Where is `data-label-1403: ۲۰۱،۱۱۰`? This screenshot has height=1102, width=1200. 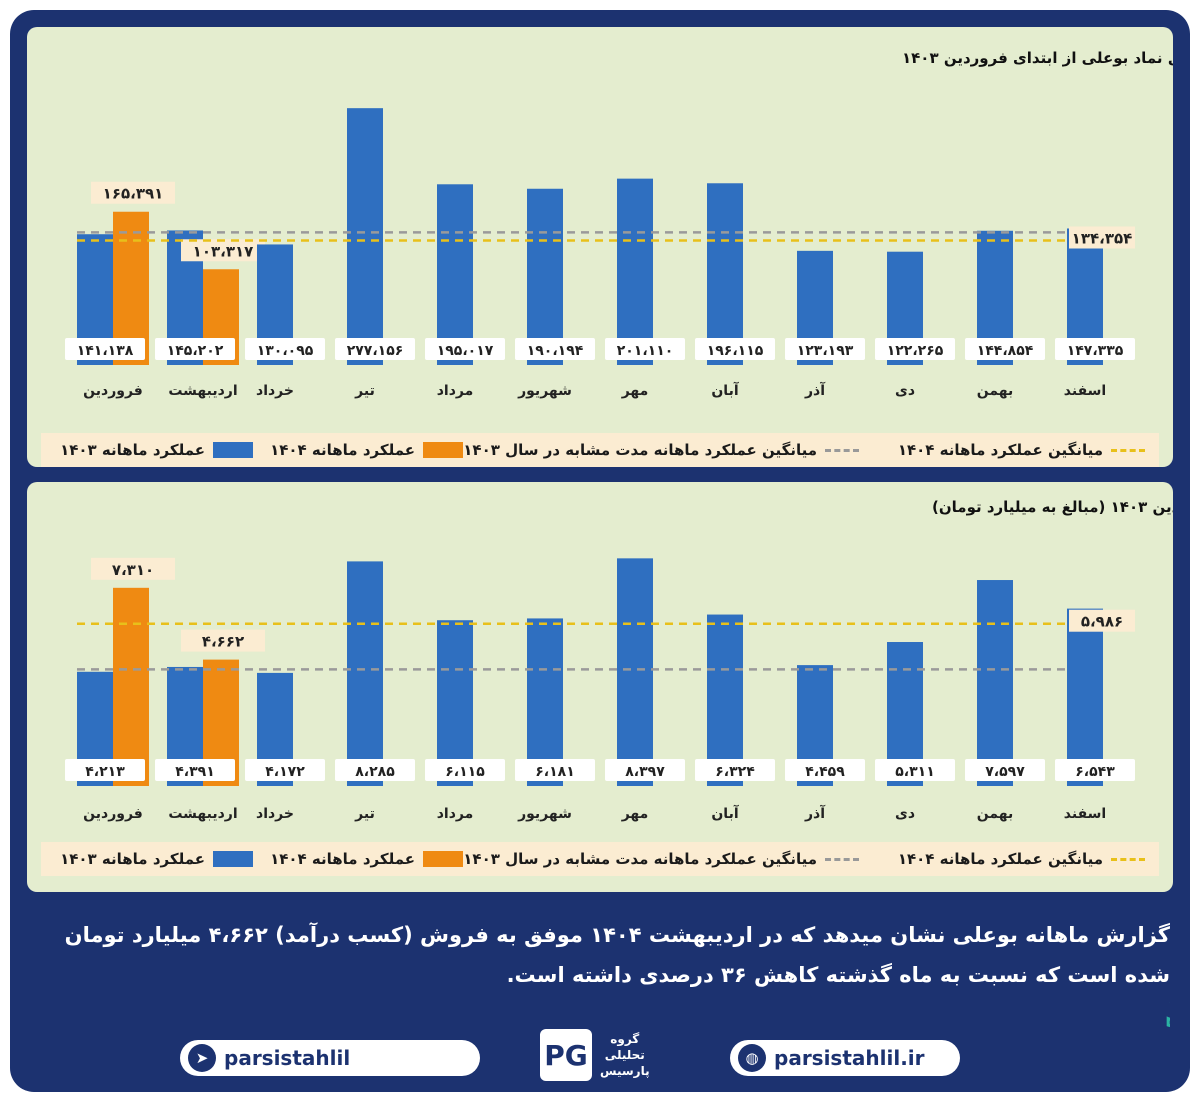
data-label-1403: ۲۰۱،۱۱۰ is located at coordinates (645, 351).